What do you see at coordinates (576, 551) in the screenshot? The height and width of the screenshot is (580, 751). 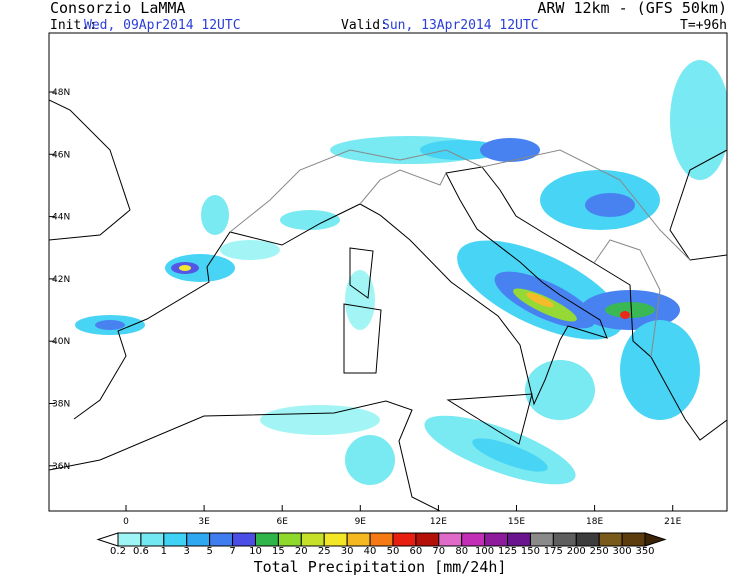 I see `colorbar-label: 200` at bounding box center [576, 551].